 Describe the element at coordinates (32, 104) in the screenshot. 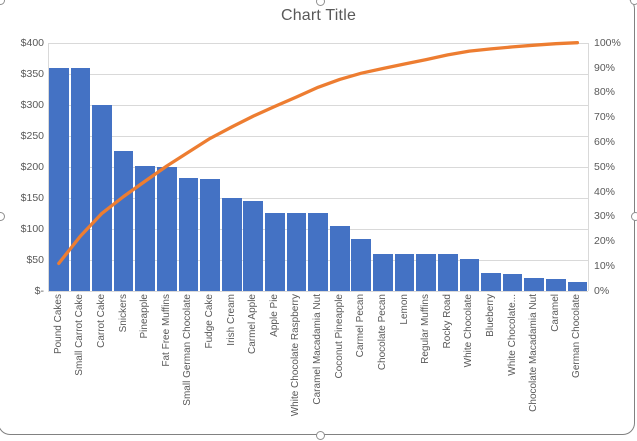

I see `value-axis-label: $300` at that location.